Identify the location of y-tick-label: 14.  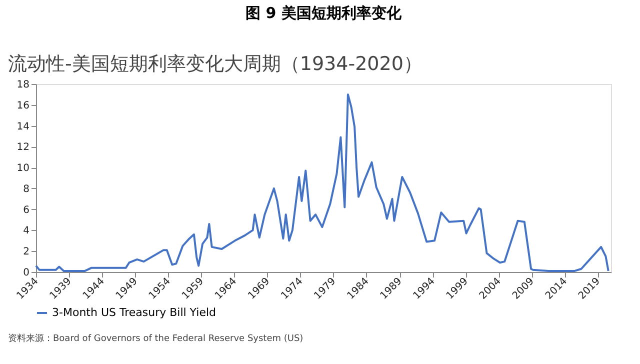
(23, 126).